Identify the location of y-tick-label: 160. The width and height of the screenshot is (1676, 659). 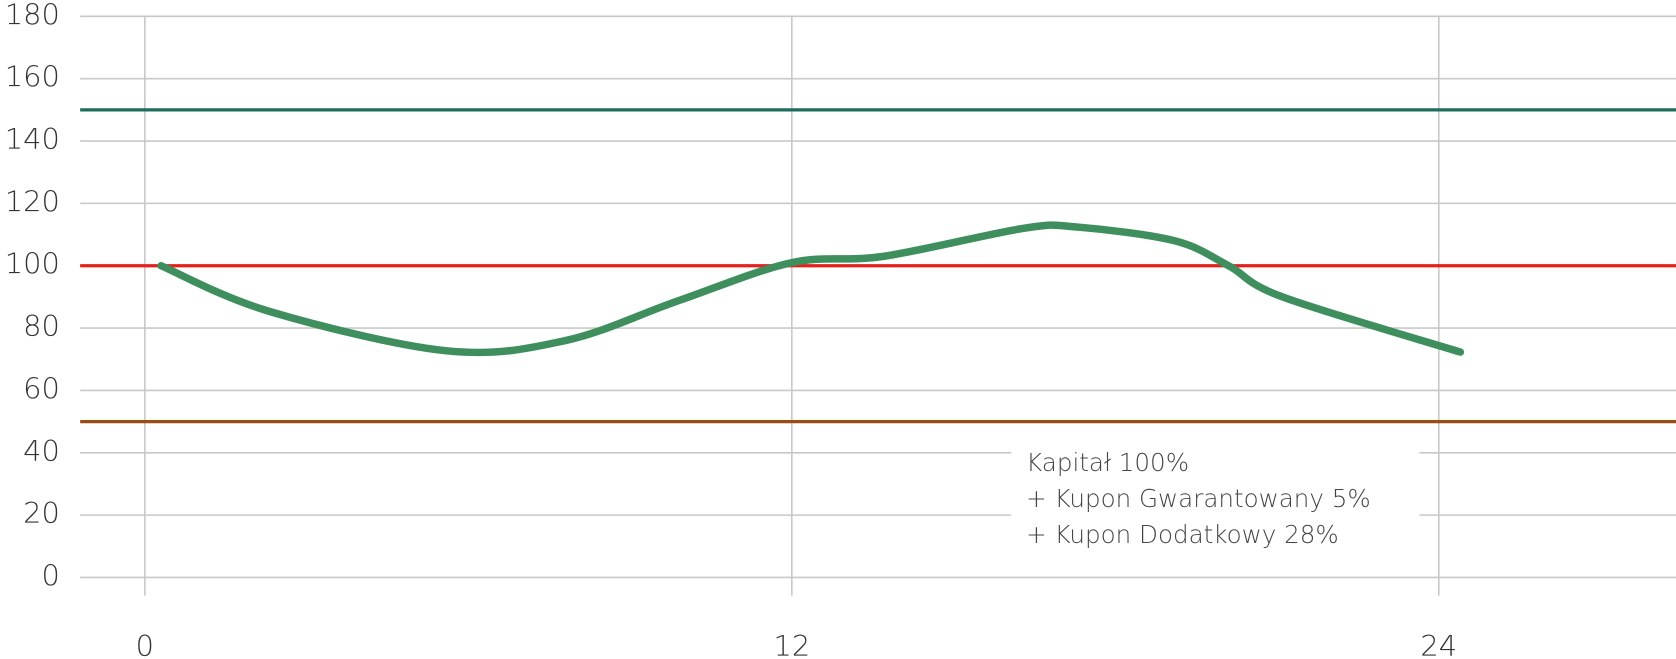
(32, 77).